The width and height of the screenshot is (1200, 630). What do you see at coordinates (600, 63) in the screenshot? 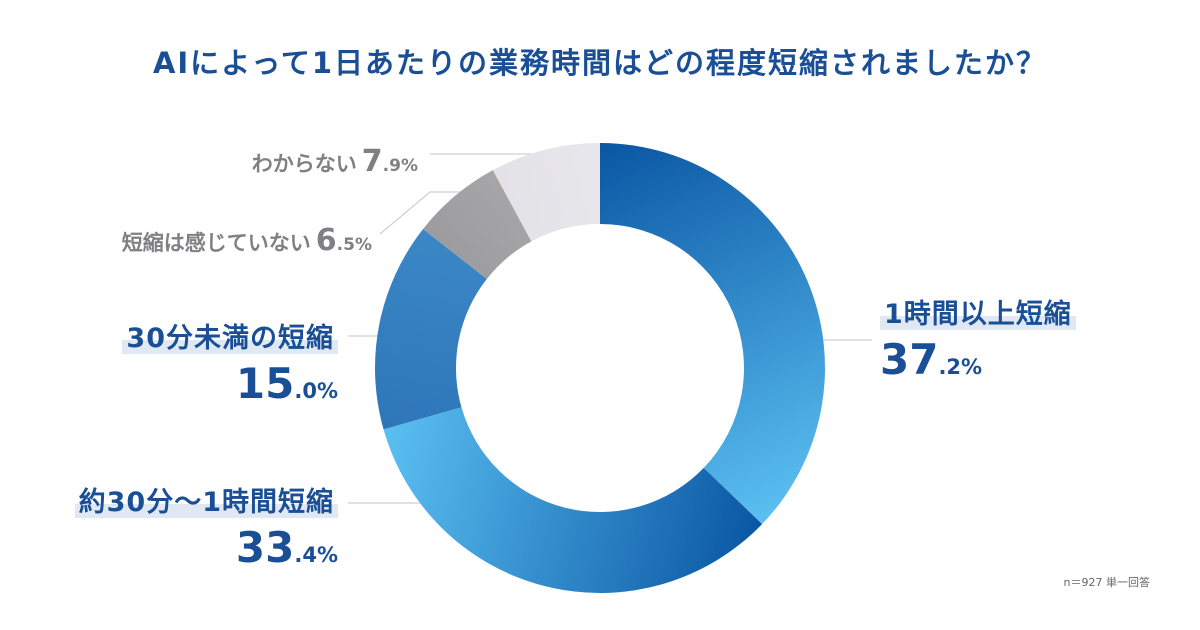
I see `chart-title: AIによって1日あたりの業務時間はどの程度短縮されましたか？` at bounding box center [600, 63].